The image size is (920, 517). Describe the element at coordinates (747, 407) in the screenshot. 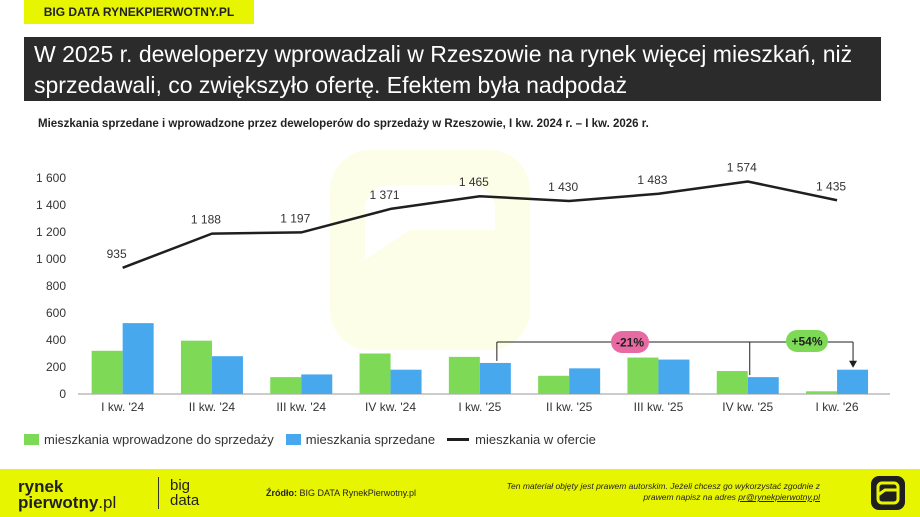

I see `x-tick-label: IV kw. '25` at that location.